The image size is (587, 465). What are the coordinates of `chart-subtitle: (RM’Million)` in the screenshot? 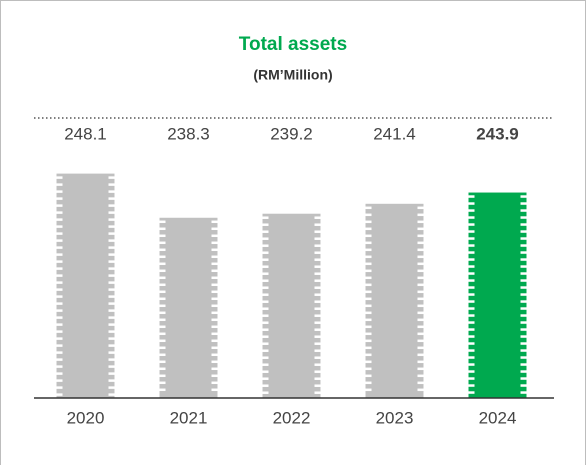 It's located at (292, 75).